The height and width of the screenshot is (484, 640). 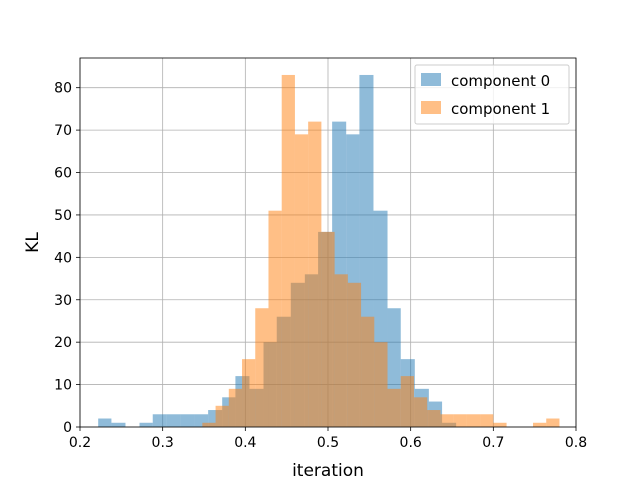 What do you see at coordinates (63, 89) in the screenshot?
I see `y-tick-label: 80` at bounding box center [63, 89].